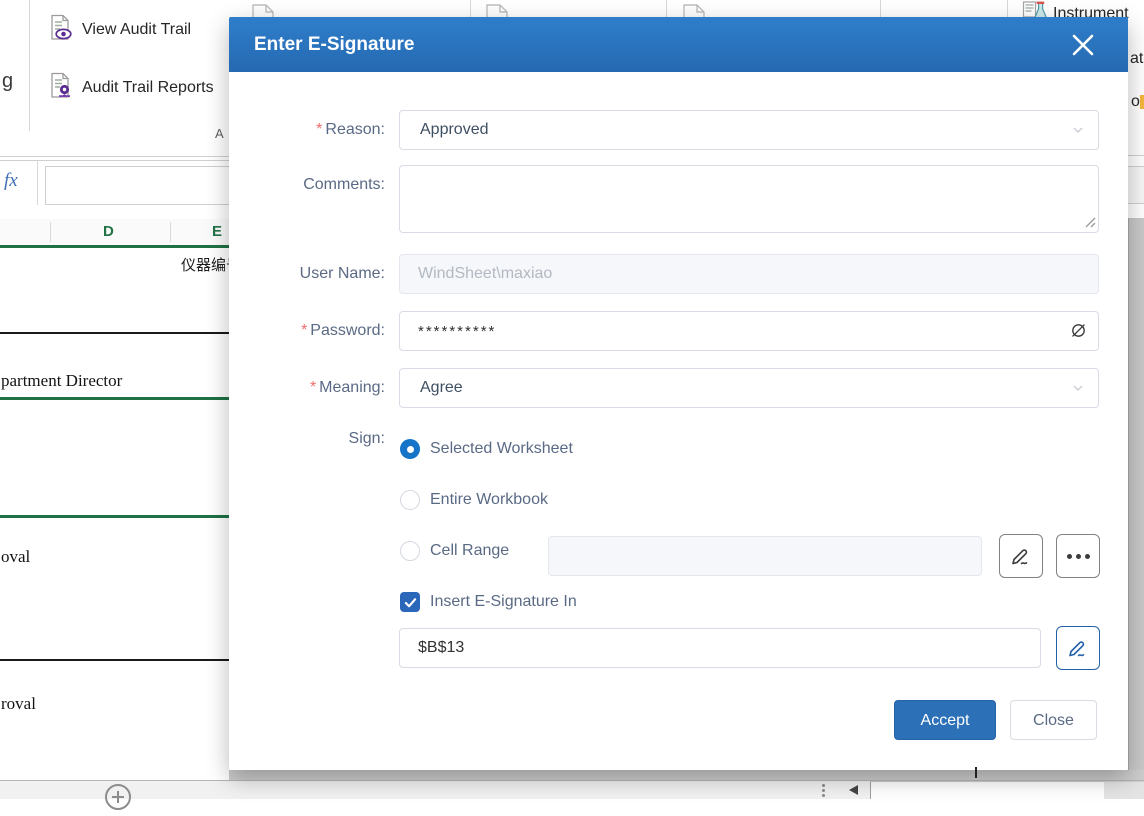  What do you see at coordinates (11, 180) in the screenshot?
I see `fx-icon: fx` at bounding box center [11, 180].